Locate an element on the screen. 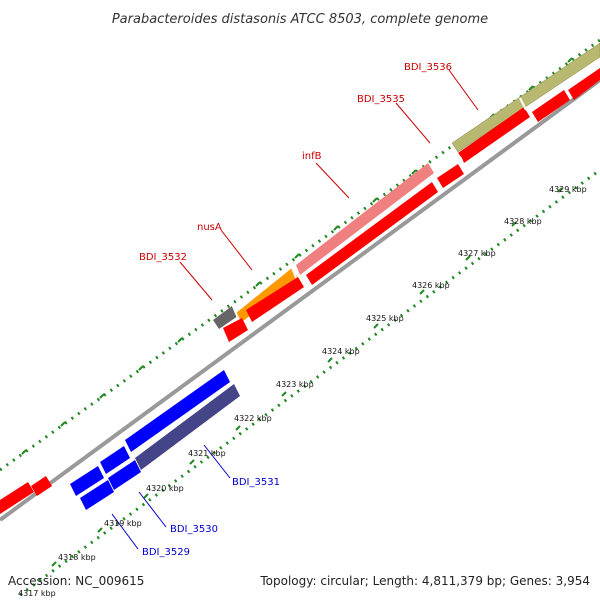 The height and width of the screenshot is (600, 600). gene-bdi-3529b-blue is located at coordinates (97, 495).